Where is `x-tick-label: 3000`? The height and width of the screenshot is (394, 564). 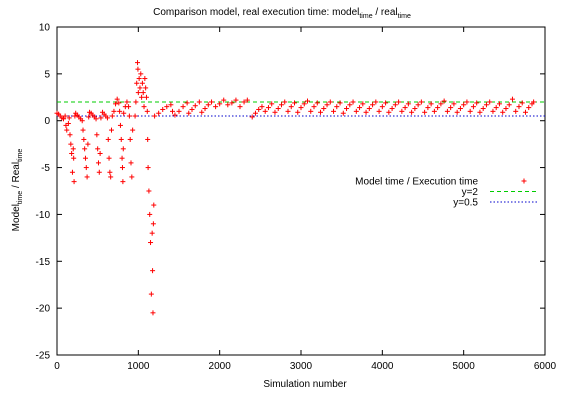 x-tick-label: 3000 is located at coordinates (301, 366).